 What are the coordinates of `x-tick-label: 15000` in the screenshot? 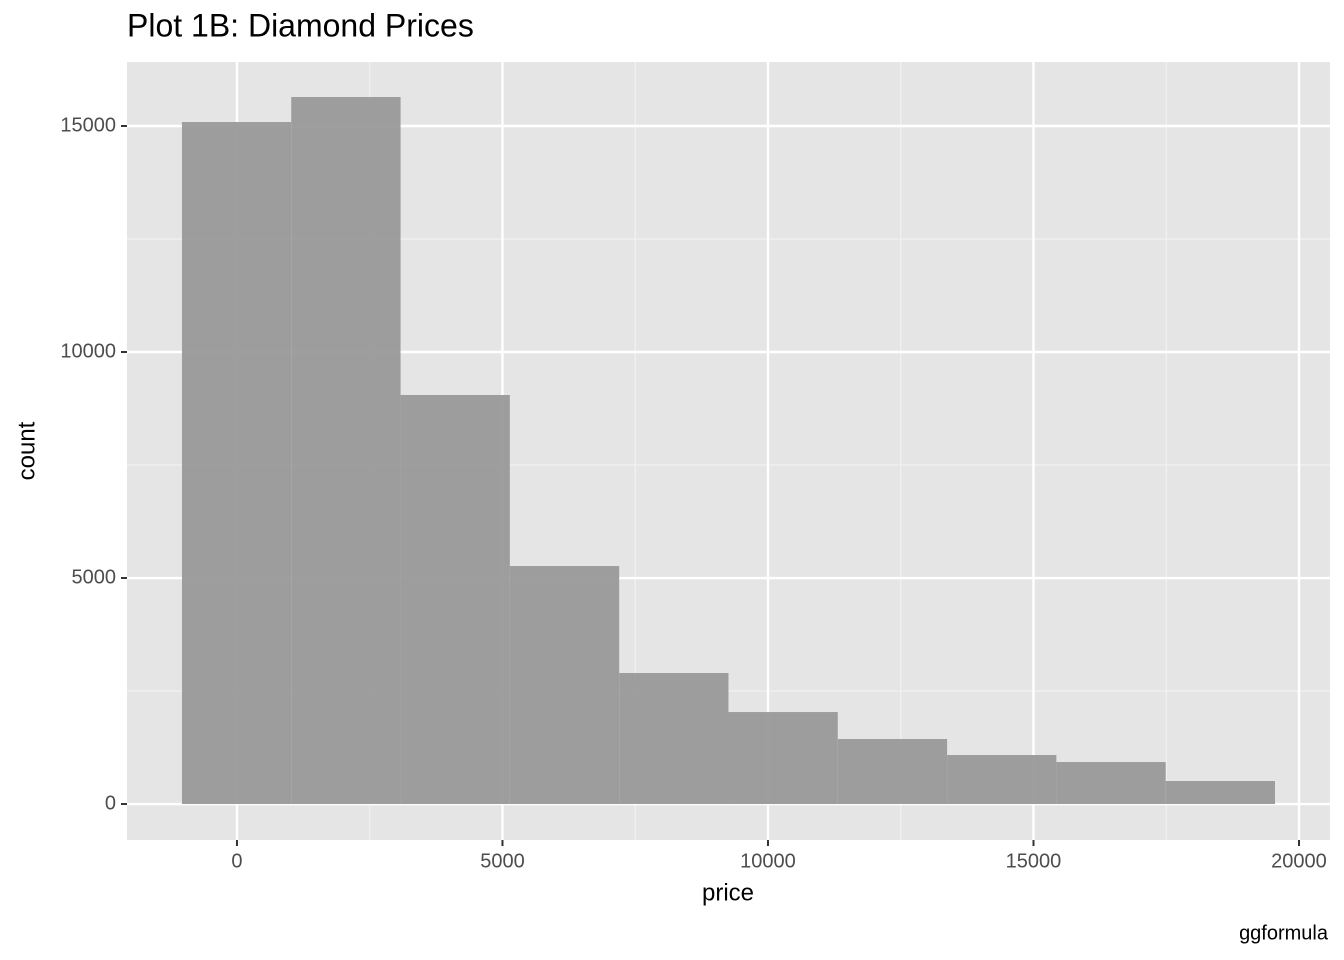 It's located at (1034, 861).